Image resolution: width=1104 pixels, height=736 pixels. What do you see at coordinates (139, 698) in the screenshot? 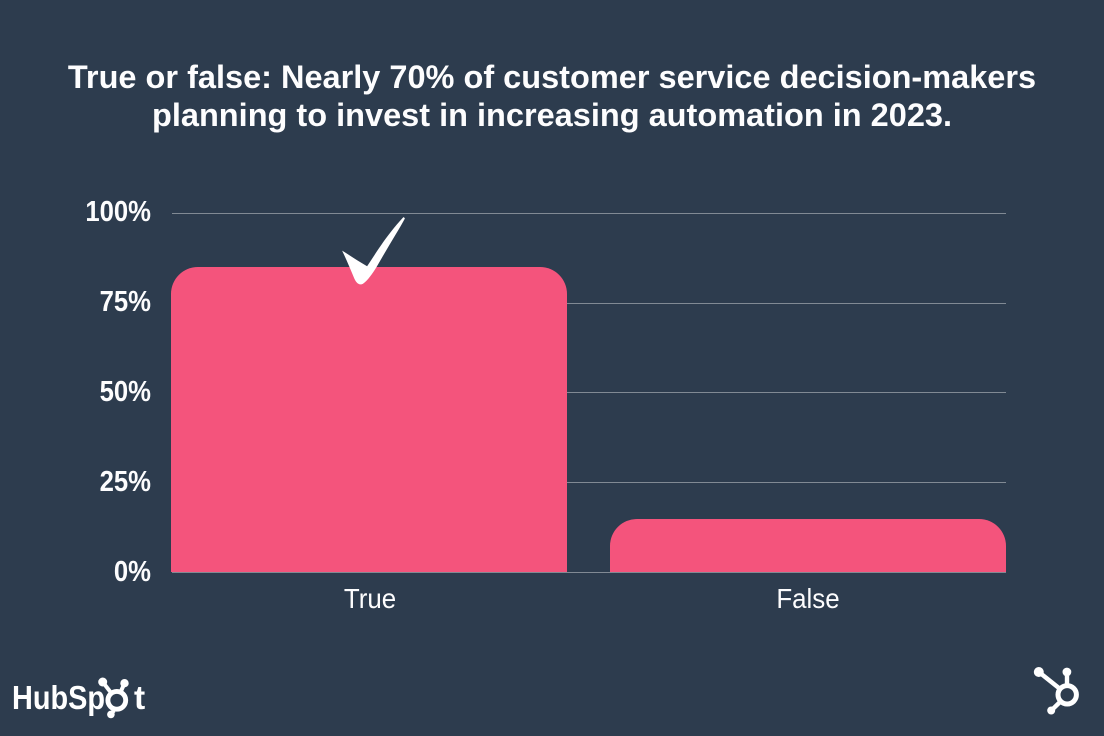
I see `svg-text: t` at bounding box center [139, 698].